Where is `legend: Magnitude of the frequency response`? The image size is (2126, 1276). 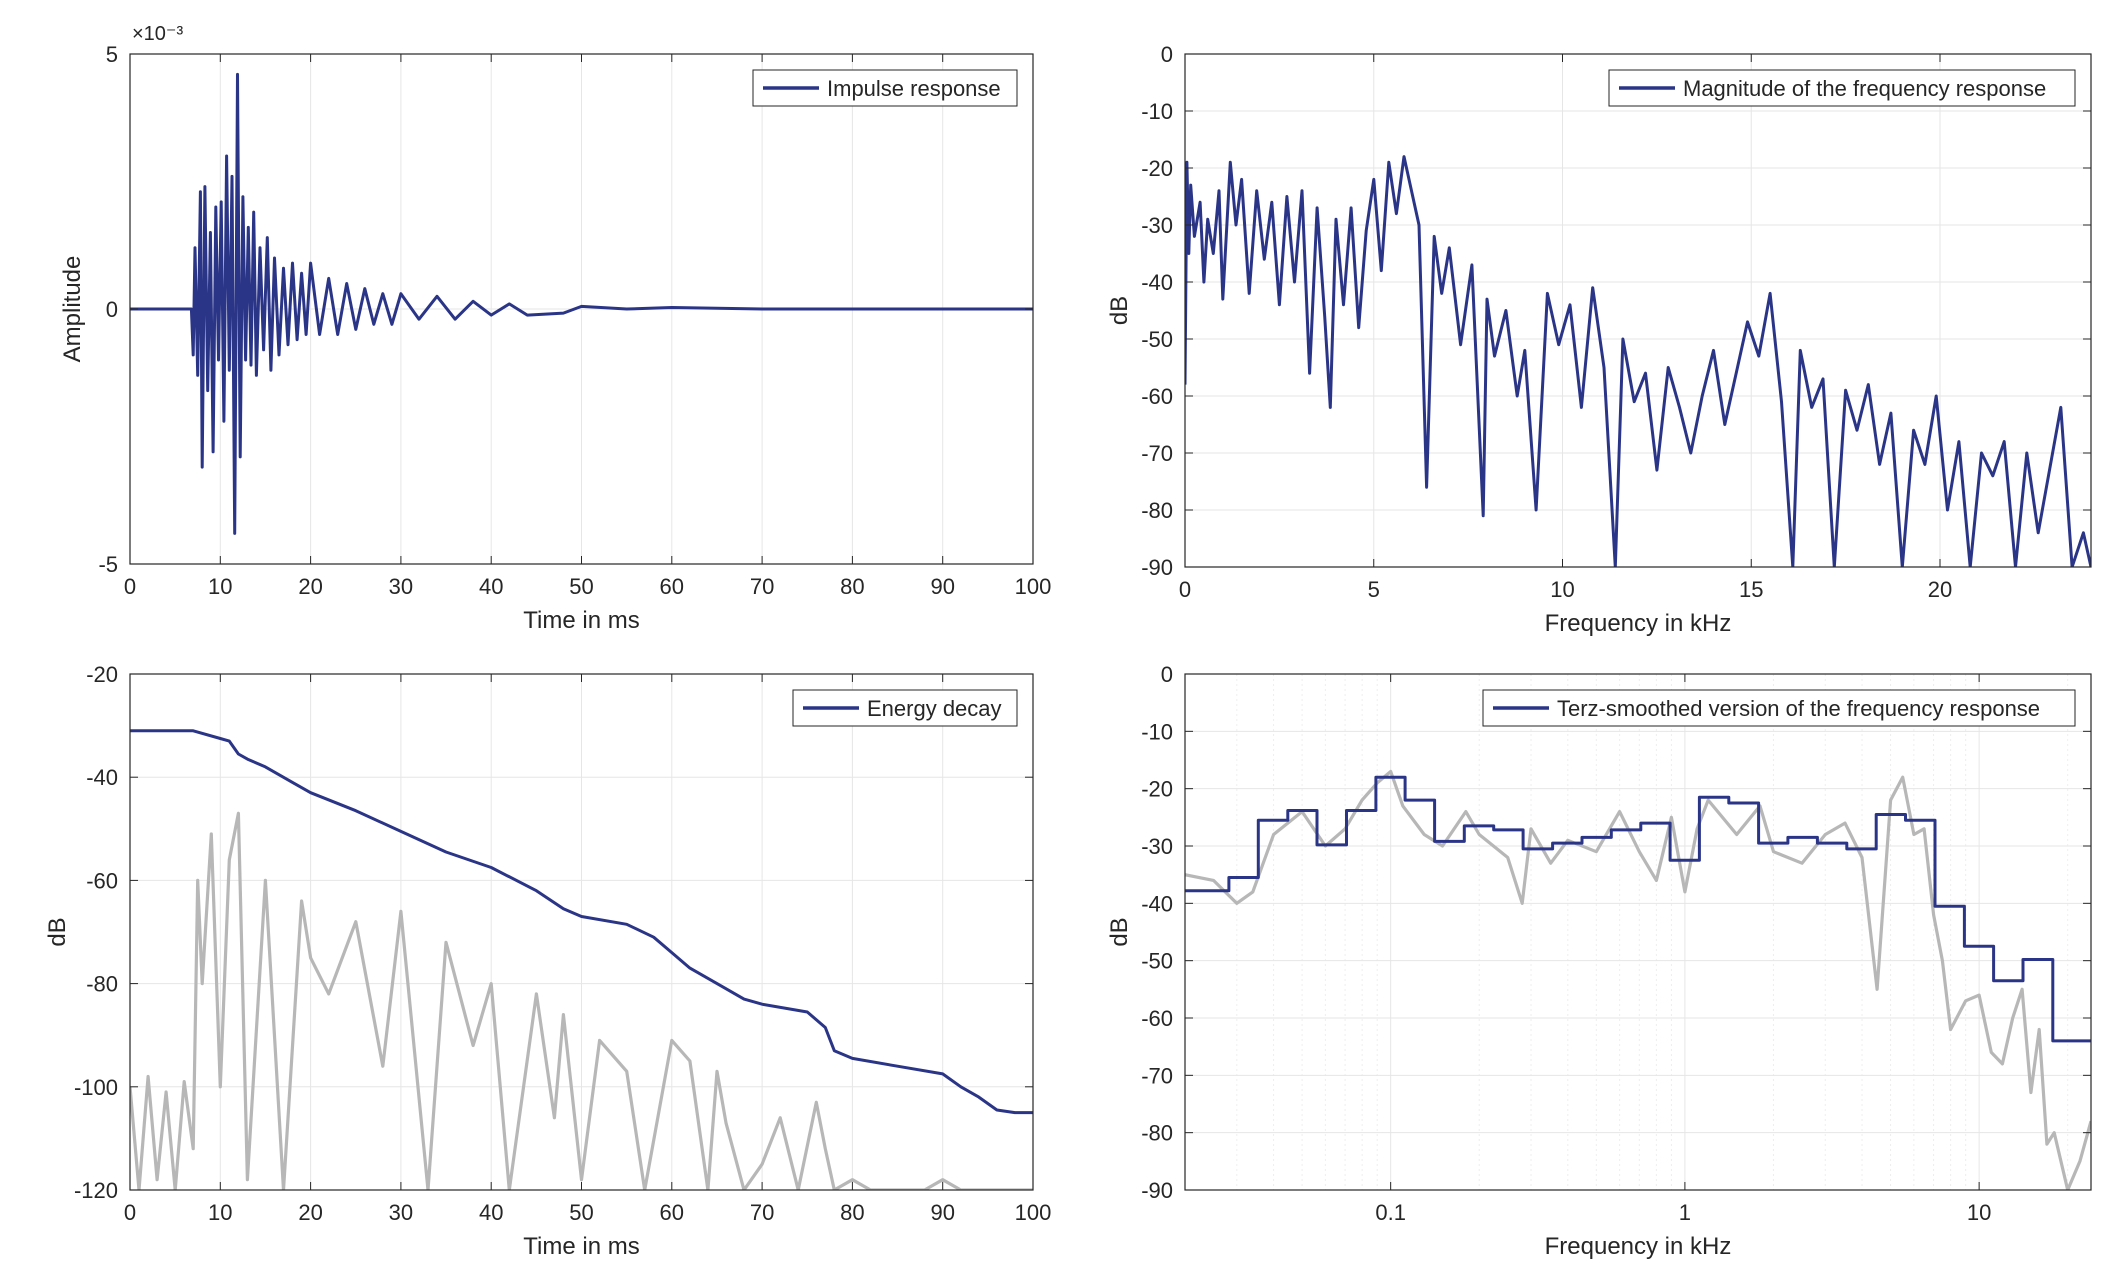 legend: Magnitude of the frequency response is located at coordinates (1842, 88).